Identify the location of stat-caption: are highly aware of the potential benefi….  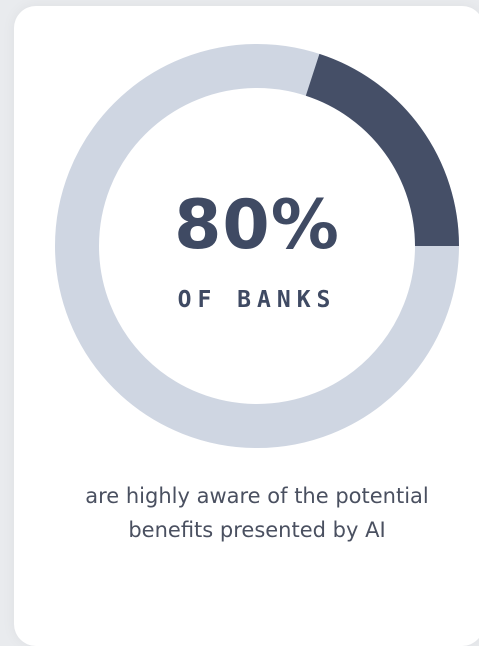
(257, 513).